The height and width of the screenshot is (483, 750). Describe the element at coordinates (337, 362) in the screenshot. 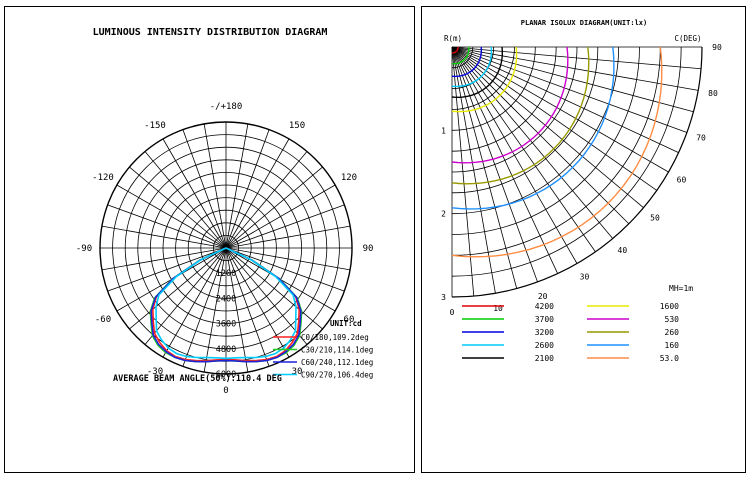

I see `legend-label-2: C60/240,112.1deg` at that location.